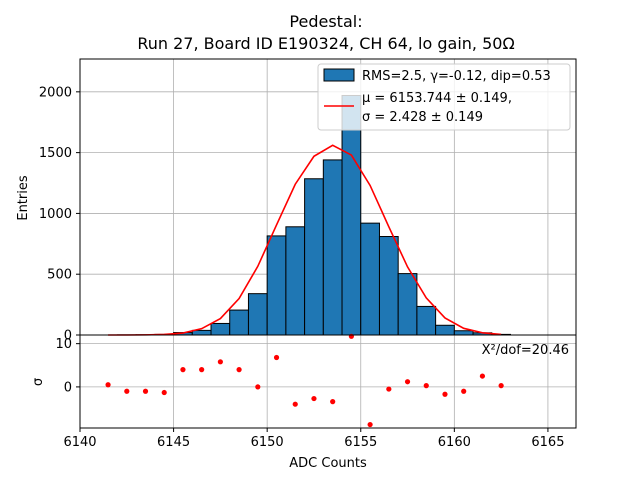  Describe the element at coordinates (67, 366) in the screenshot. I see `bottom-y-ticks: 0 10` at that location.